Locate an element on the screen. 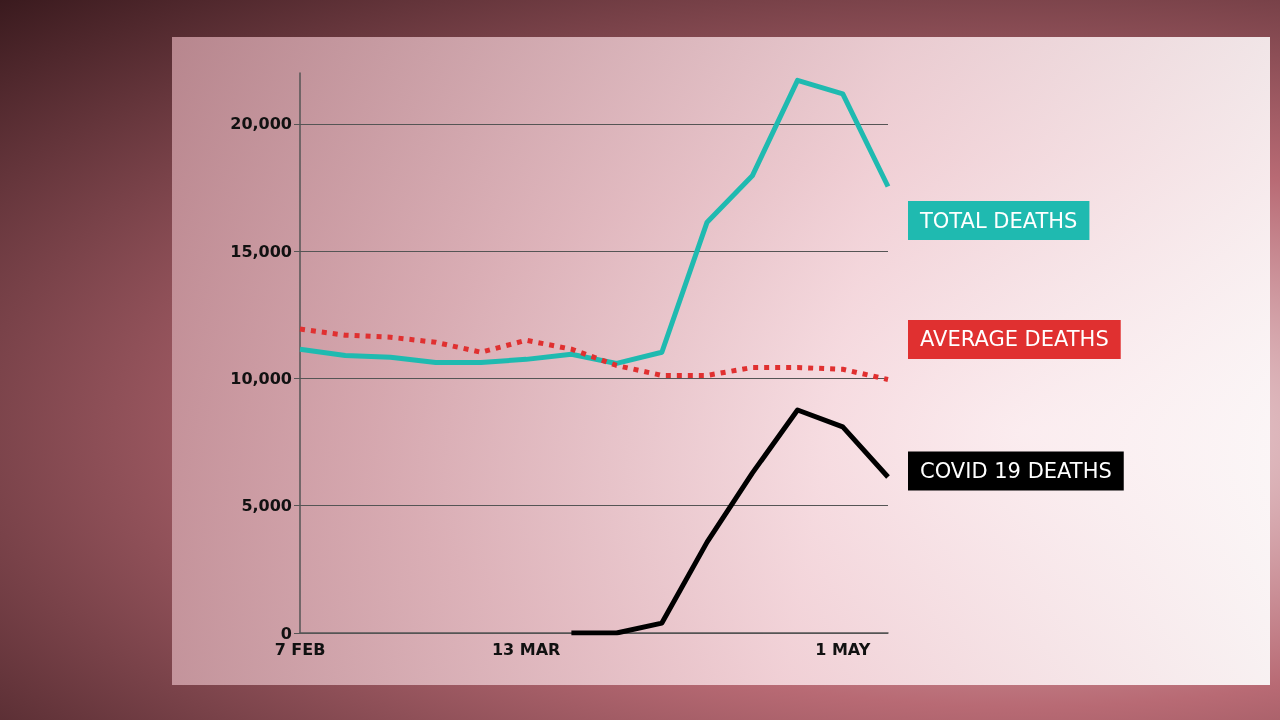 This screenshot has height=720, width=1280. y-tick-label: 10,000 is located at coordinates (261, 378).